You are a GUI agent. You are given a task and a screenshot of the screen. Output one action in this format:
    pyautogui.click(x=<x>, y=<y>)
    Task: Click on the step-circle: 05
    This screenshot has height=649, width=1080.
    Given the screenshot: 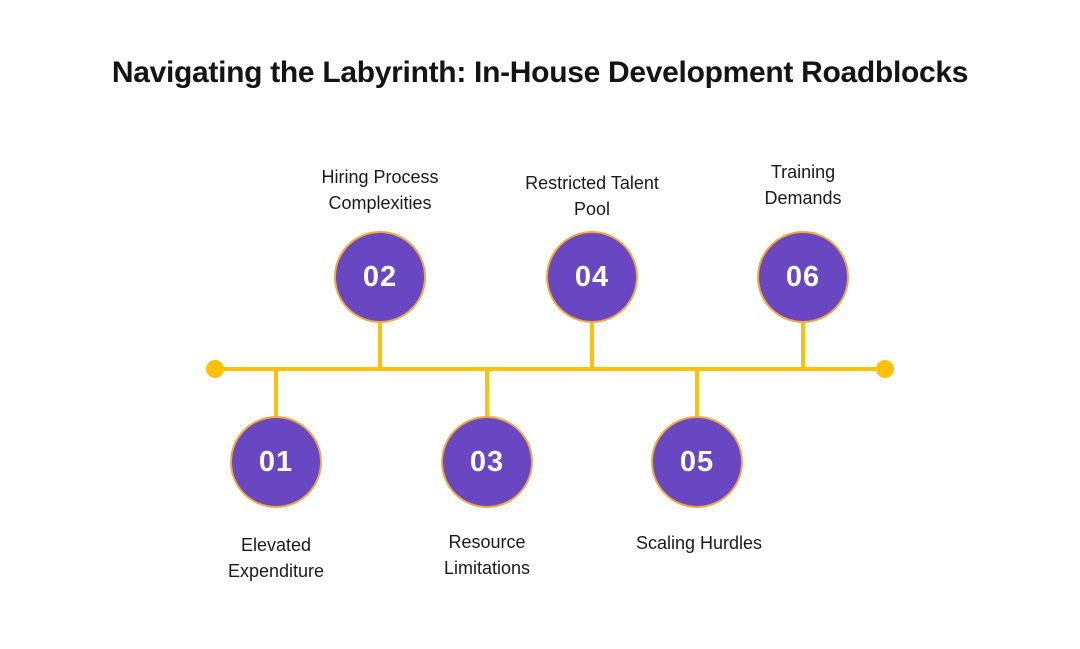 What is the action you would take?
    pyautogui.click(x=697, y=462)
    